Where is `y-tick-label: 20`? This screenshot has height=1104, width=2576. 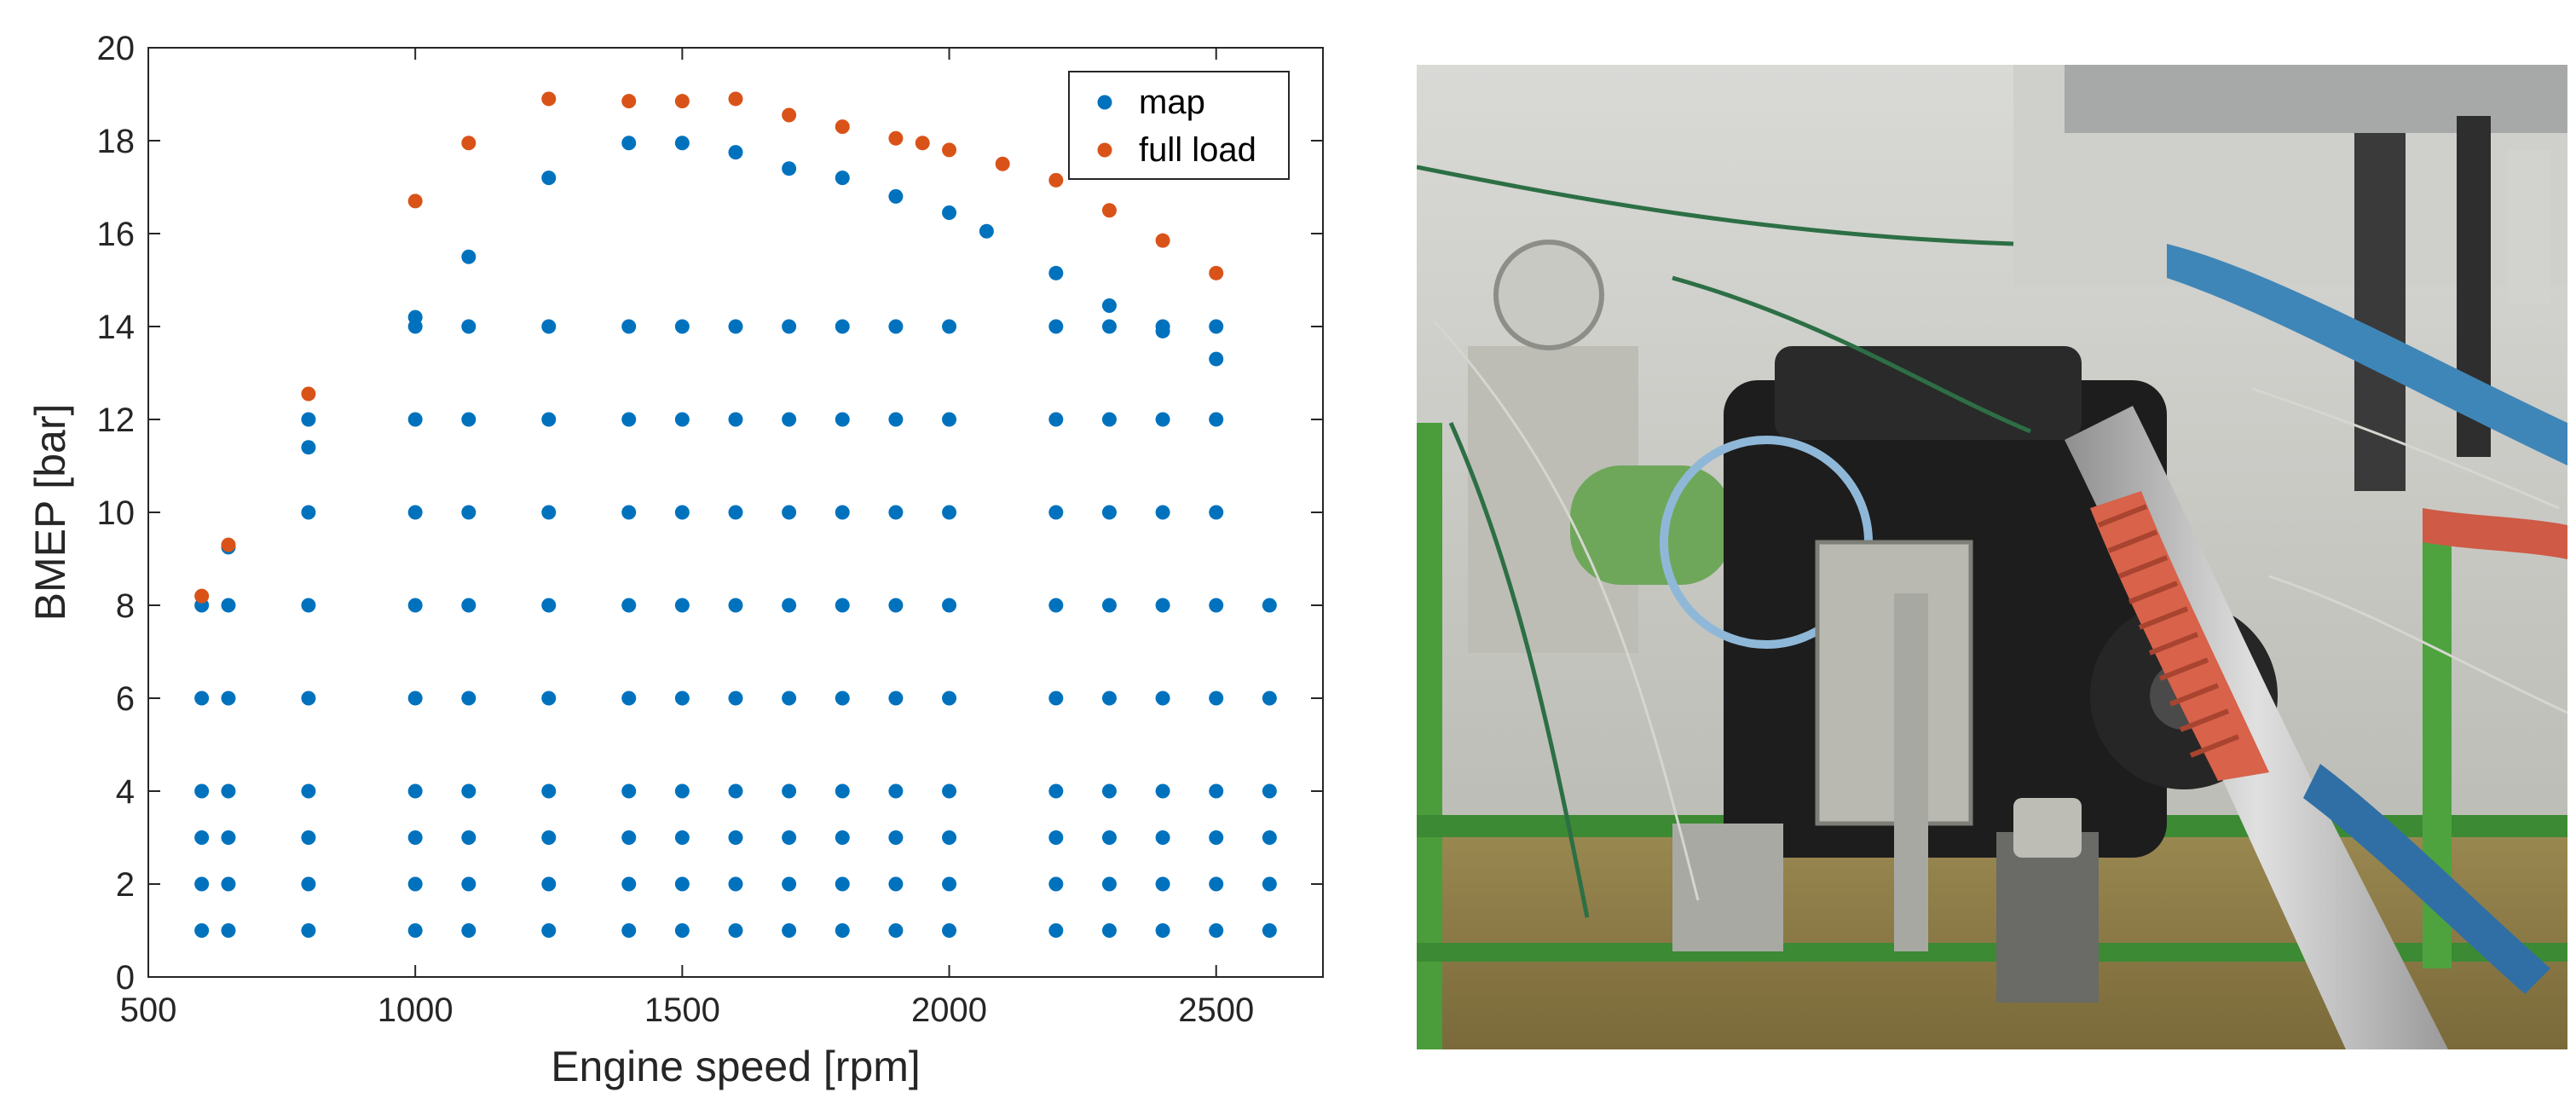 y-tick-label: 20 is located at coordinates (116, 48).